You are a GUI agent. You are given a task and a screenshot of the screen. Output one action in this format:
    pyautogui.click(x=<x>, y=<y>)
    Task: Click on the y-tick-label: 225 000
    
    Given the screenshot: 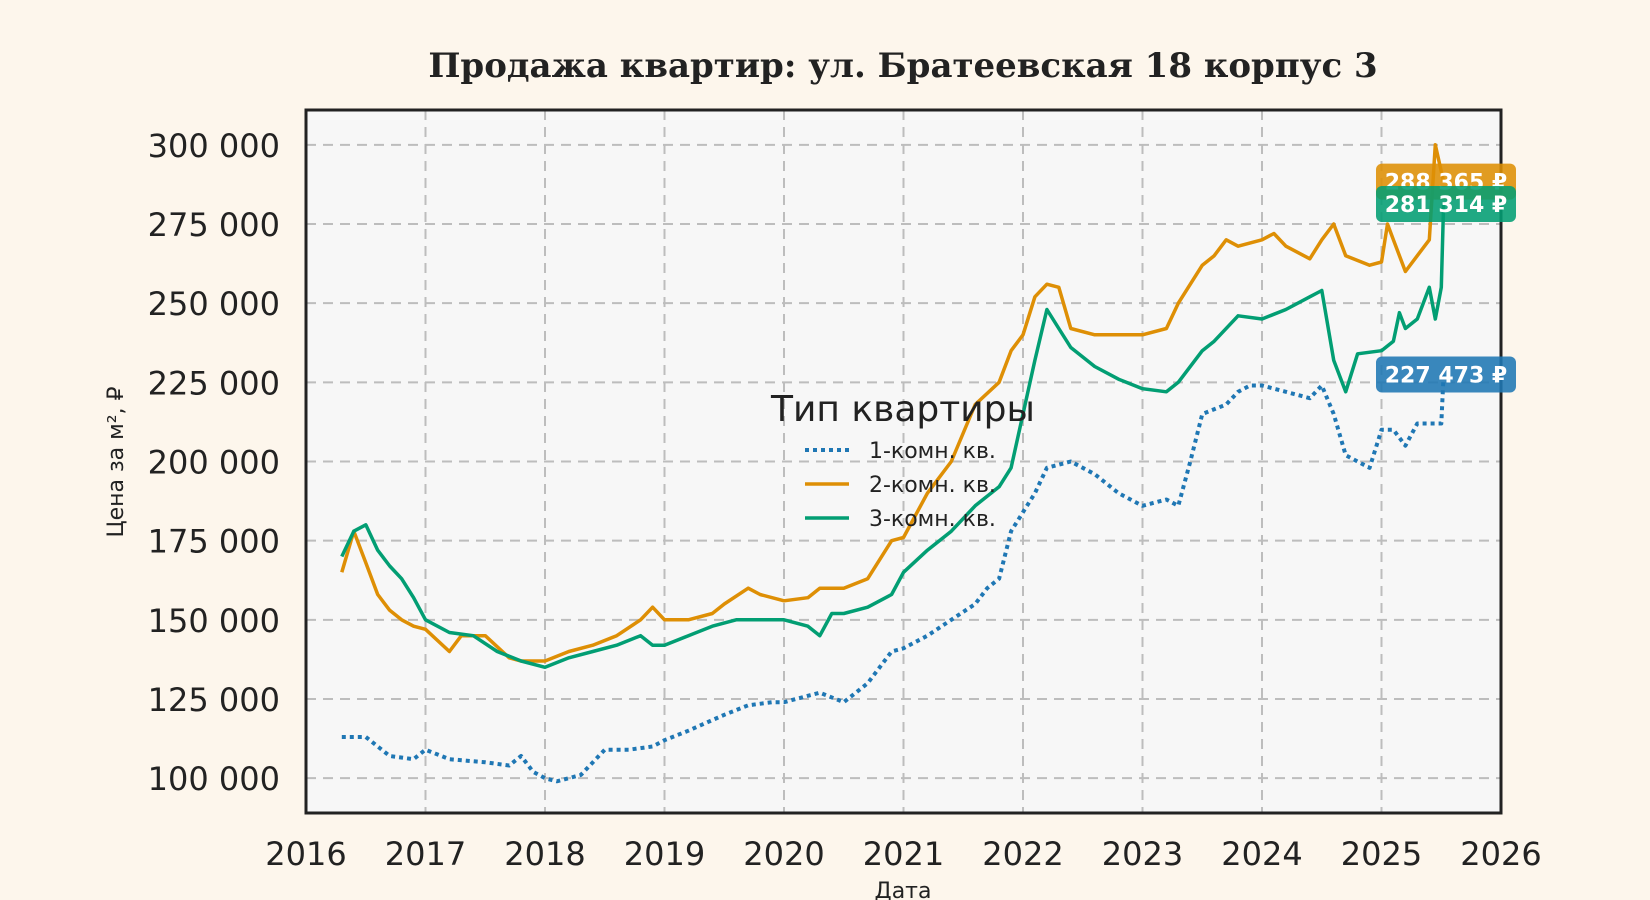 What is the action you would take?
    pyautogui.click(x=214, y=383)
    